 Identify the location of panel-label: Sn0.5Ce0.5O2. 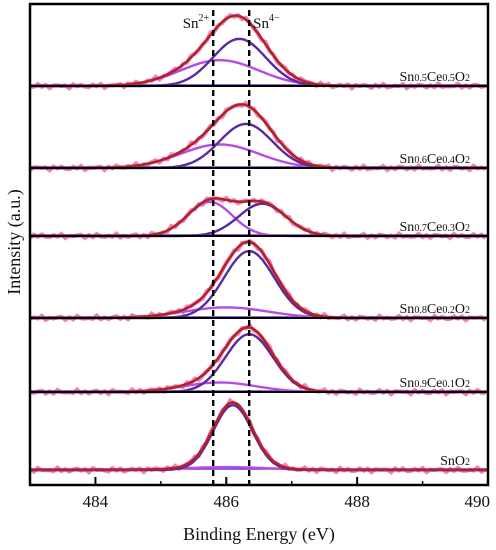
(435, 77).